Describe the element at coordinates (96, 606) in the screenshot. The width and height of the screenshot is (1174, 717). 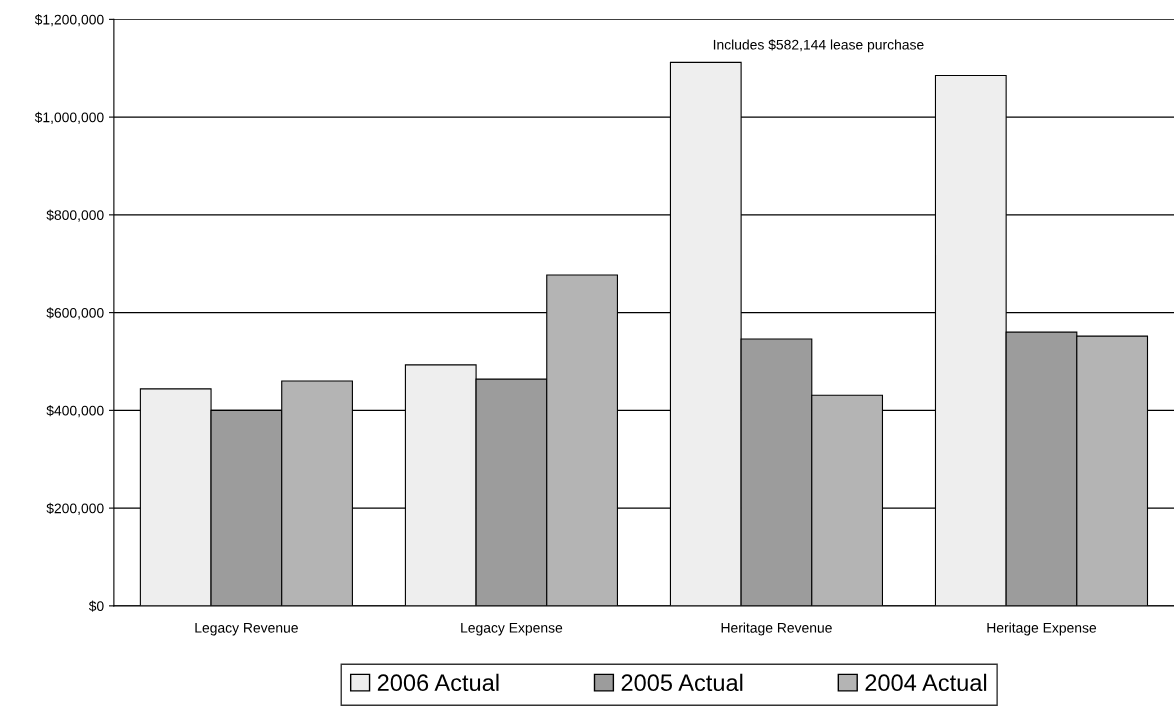
I see `y-tick-label: $0` at that location.